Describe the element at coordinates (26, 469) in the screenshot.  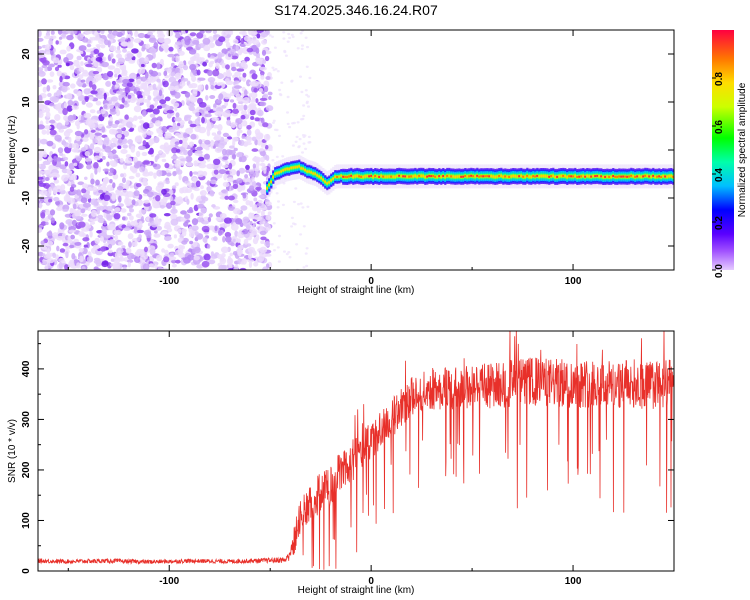
I see `bottom-y-tick-label: 200` at that location.